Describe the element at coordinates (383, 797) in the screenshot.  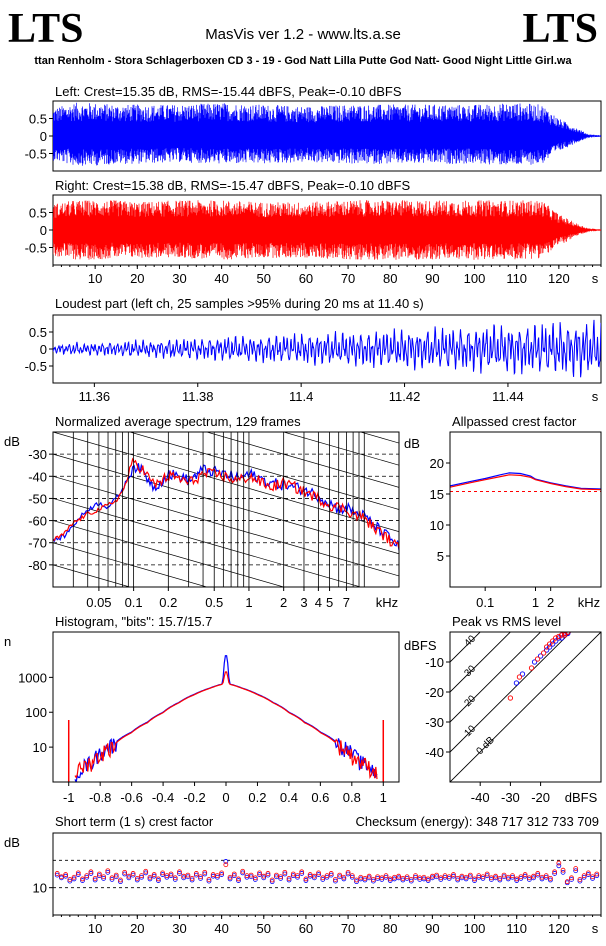
I see `histogram-xtick-label: 1` at that location.